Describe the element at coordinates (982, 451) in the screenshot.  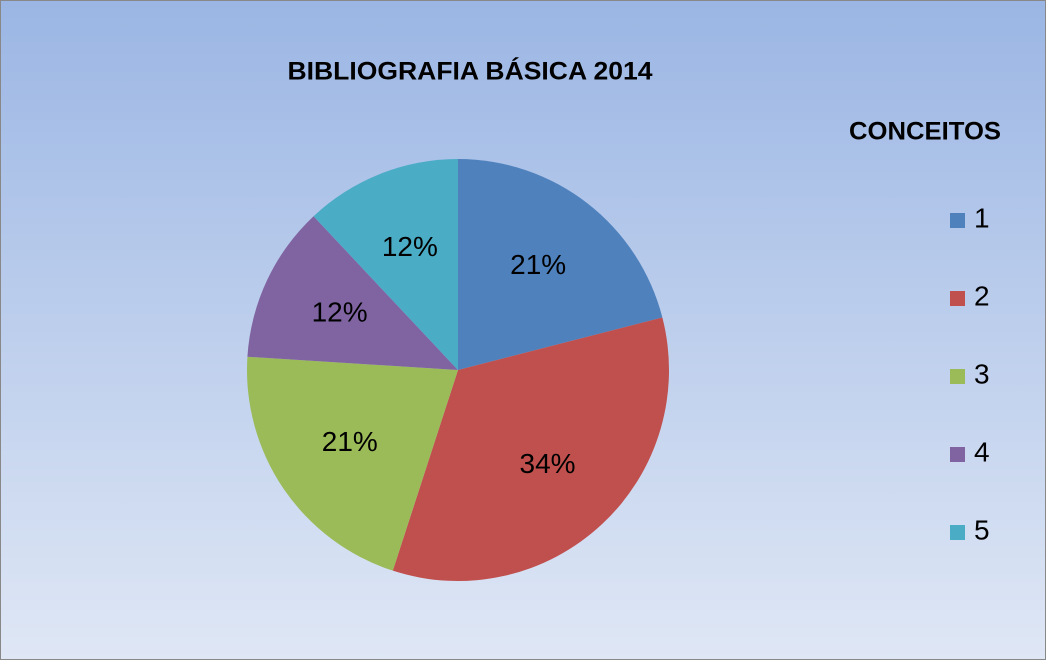
I see `legend-label: 4` at that location.